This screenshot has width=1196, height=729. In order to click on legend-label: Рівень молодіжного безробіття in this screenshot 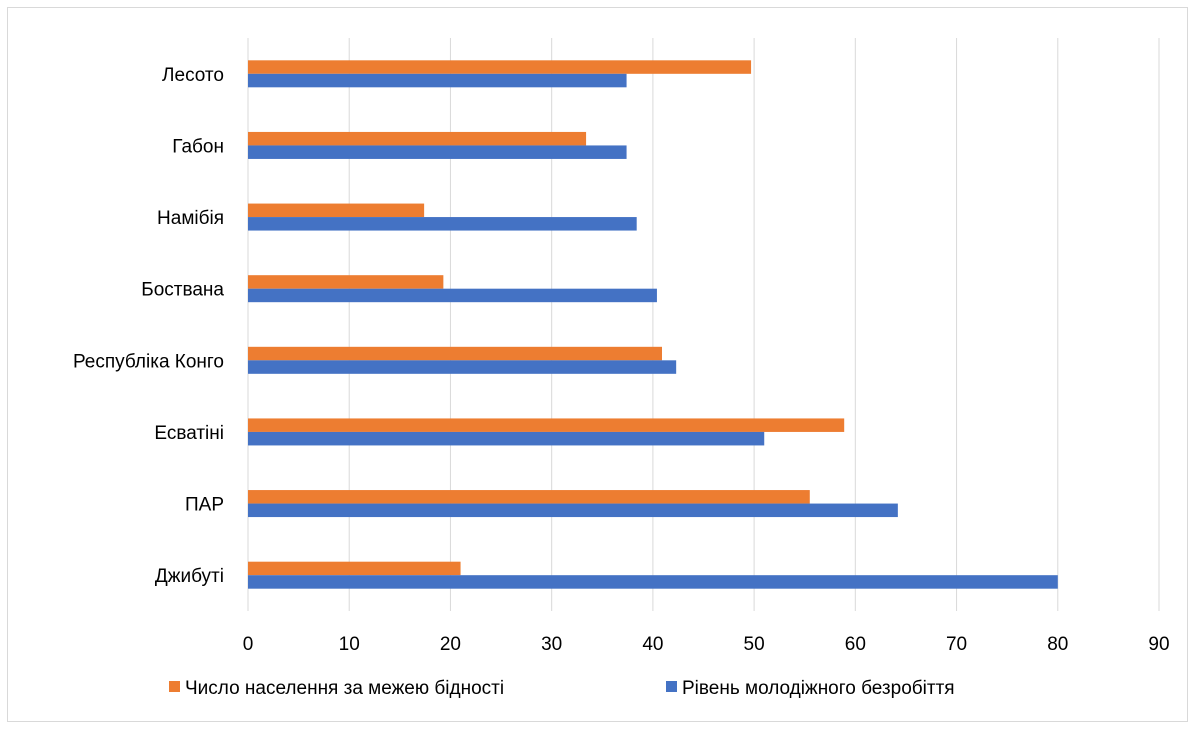, I will do `click(818, 688)`.